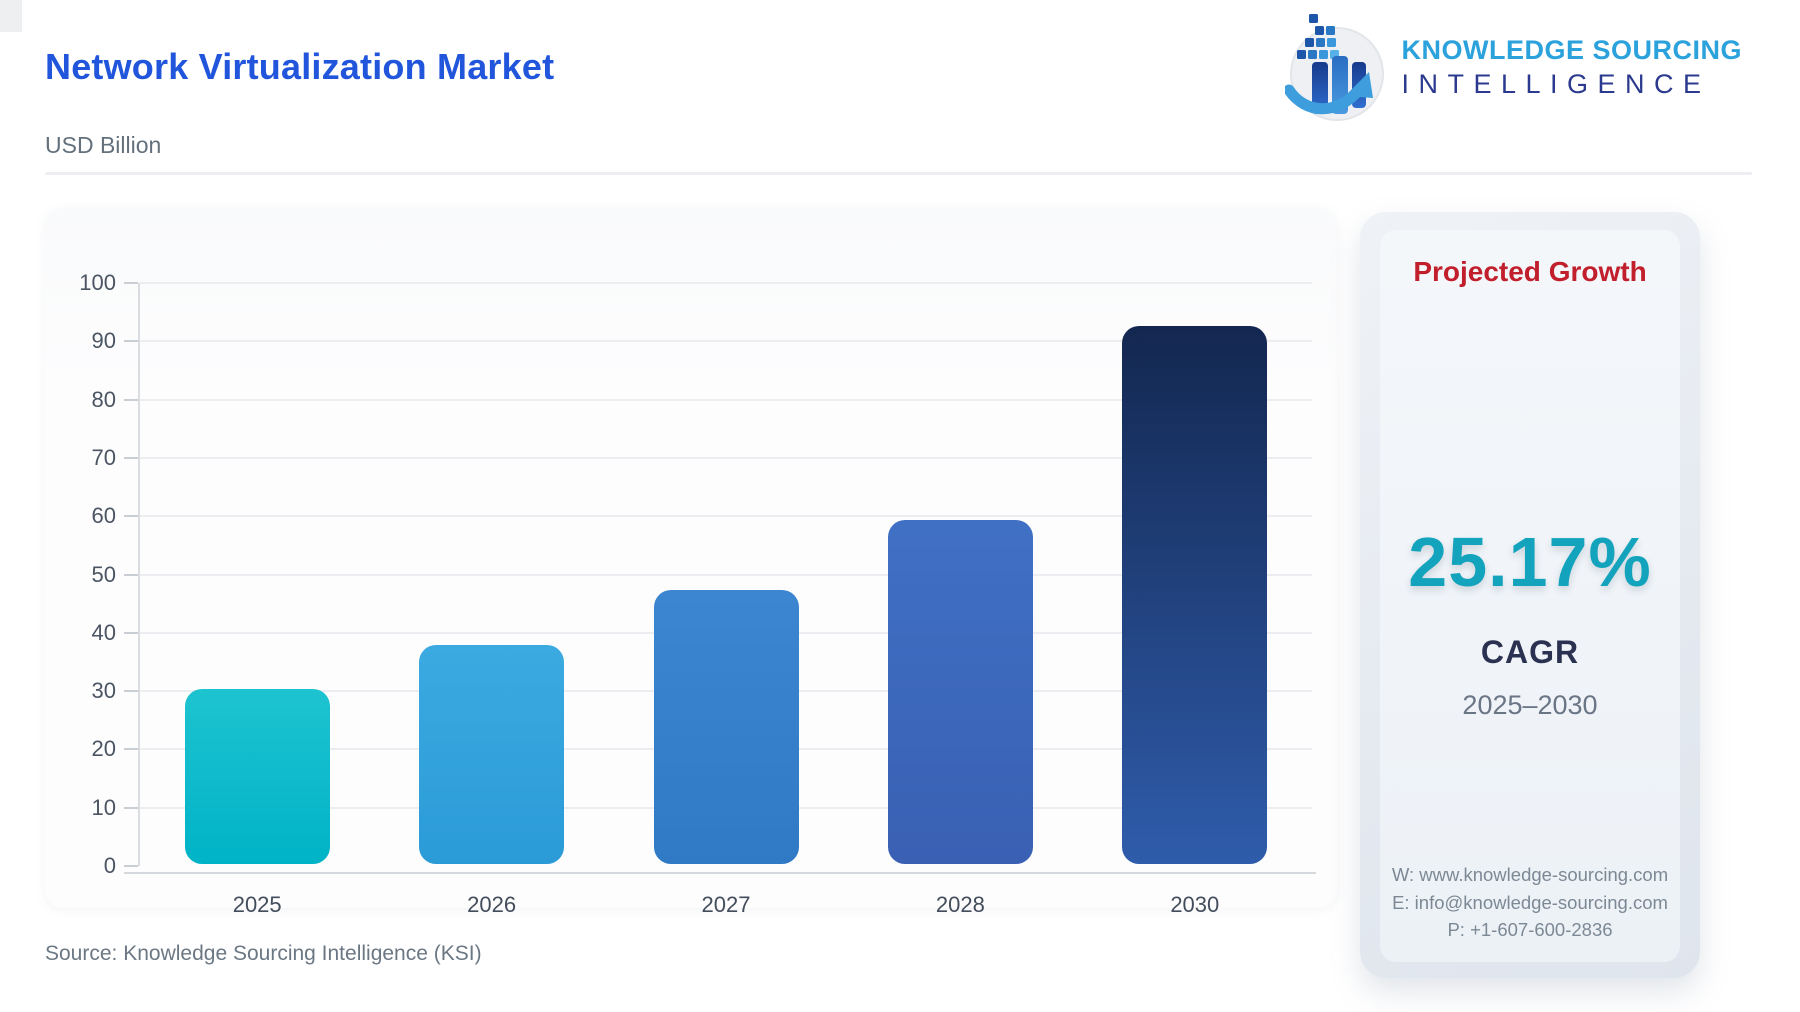 The height and width of the screenshot is (1012, 1800). I want to click on x-axis-line, so click(720, 873).